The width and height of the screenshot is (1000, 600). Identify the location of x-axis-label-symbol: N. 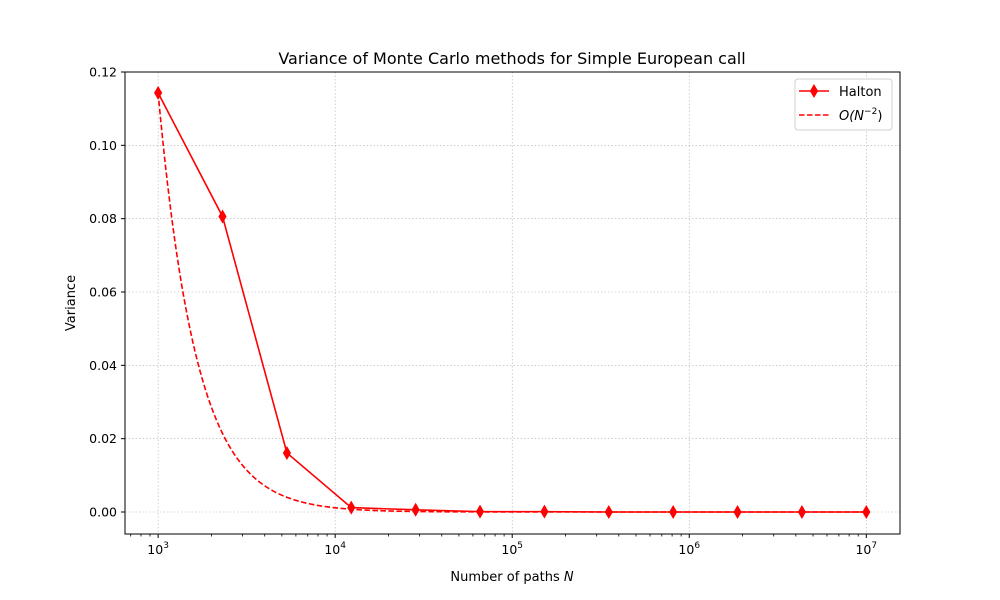
(569, 577).